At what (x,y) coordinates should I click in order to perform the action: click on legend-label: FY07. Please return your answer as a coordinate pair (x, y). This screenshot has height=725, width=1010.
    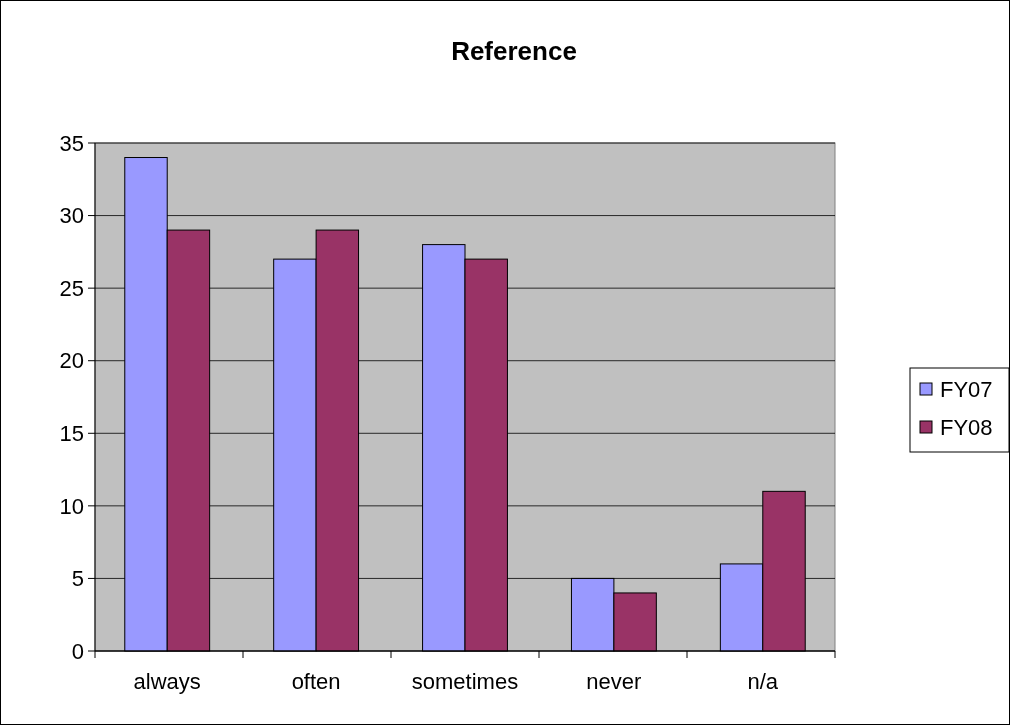
    Looking at the image, I should click on (966, 389).